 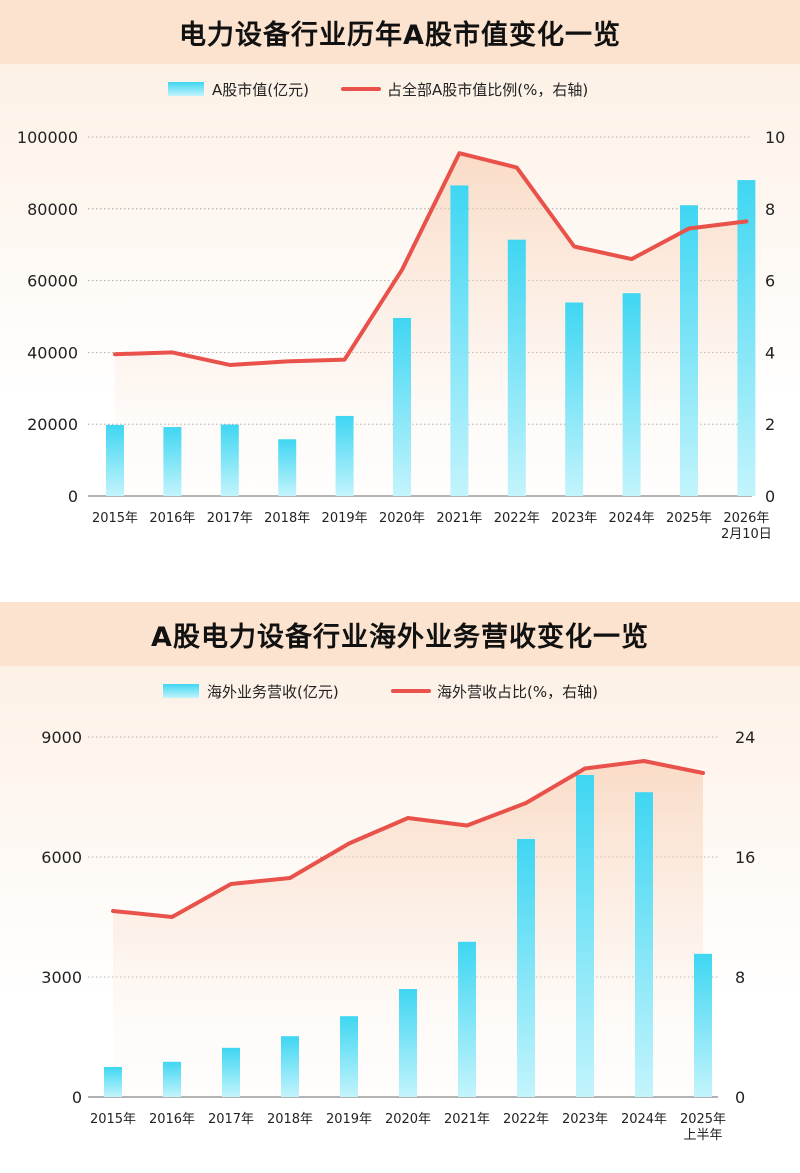 What do you see at coordinates (431, 259) in the screenshot?
I see `ratio-line` at bounding box center [431, 259].